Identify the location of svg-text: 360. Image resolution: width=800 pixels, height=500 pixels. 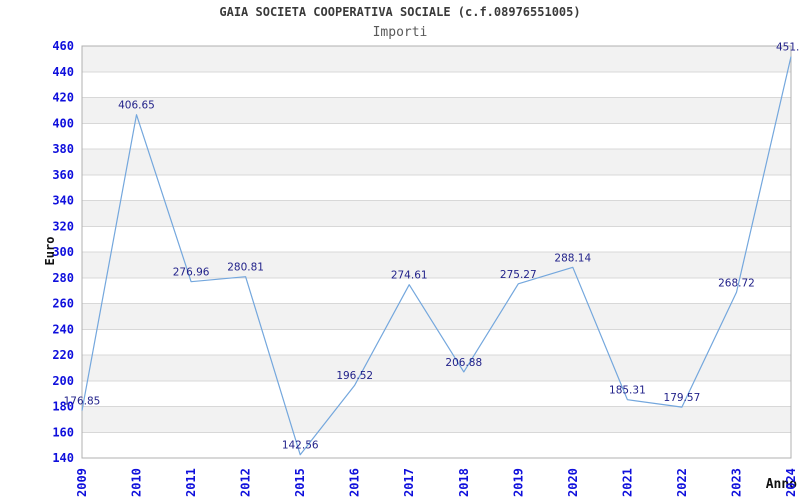
(63, 175).